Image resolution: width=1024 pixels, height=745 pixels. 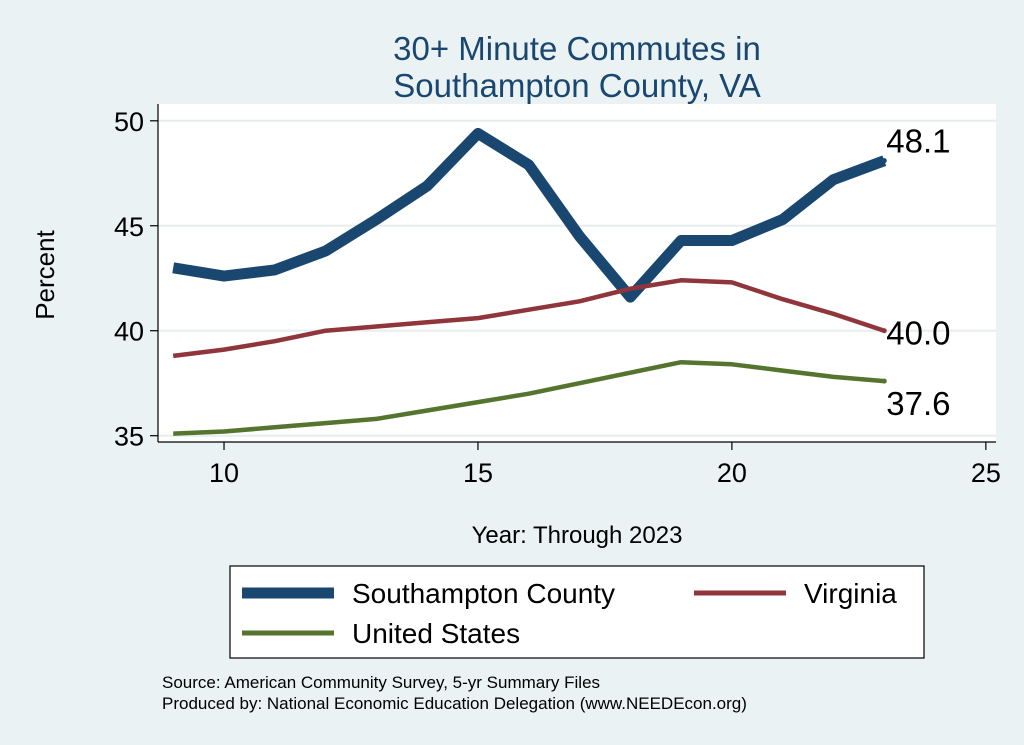 What do you see at coordinates (918, 333) in the screenshot?
I see `end-value-label-1: 40.0` at bounding box center [918, 333].